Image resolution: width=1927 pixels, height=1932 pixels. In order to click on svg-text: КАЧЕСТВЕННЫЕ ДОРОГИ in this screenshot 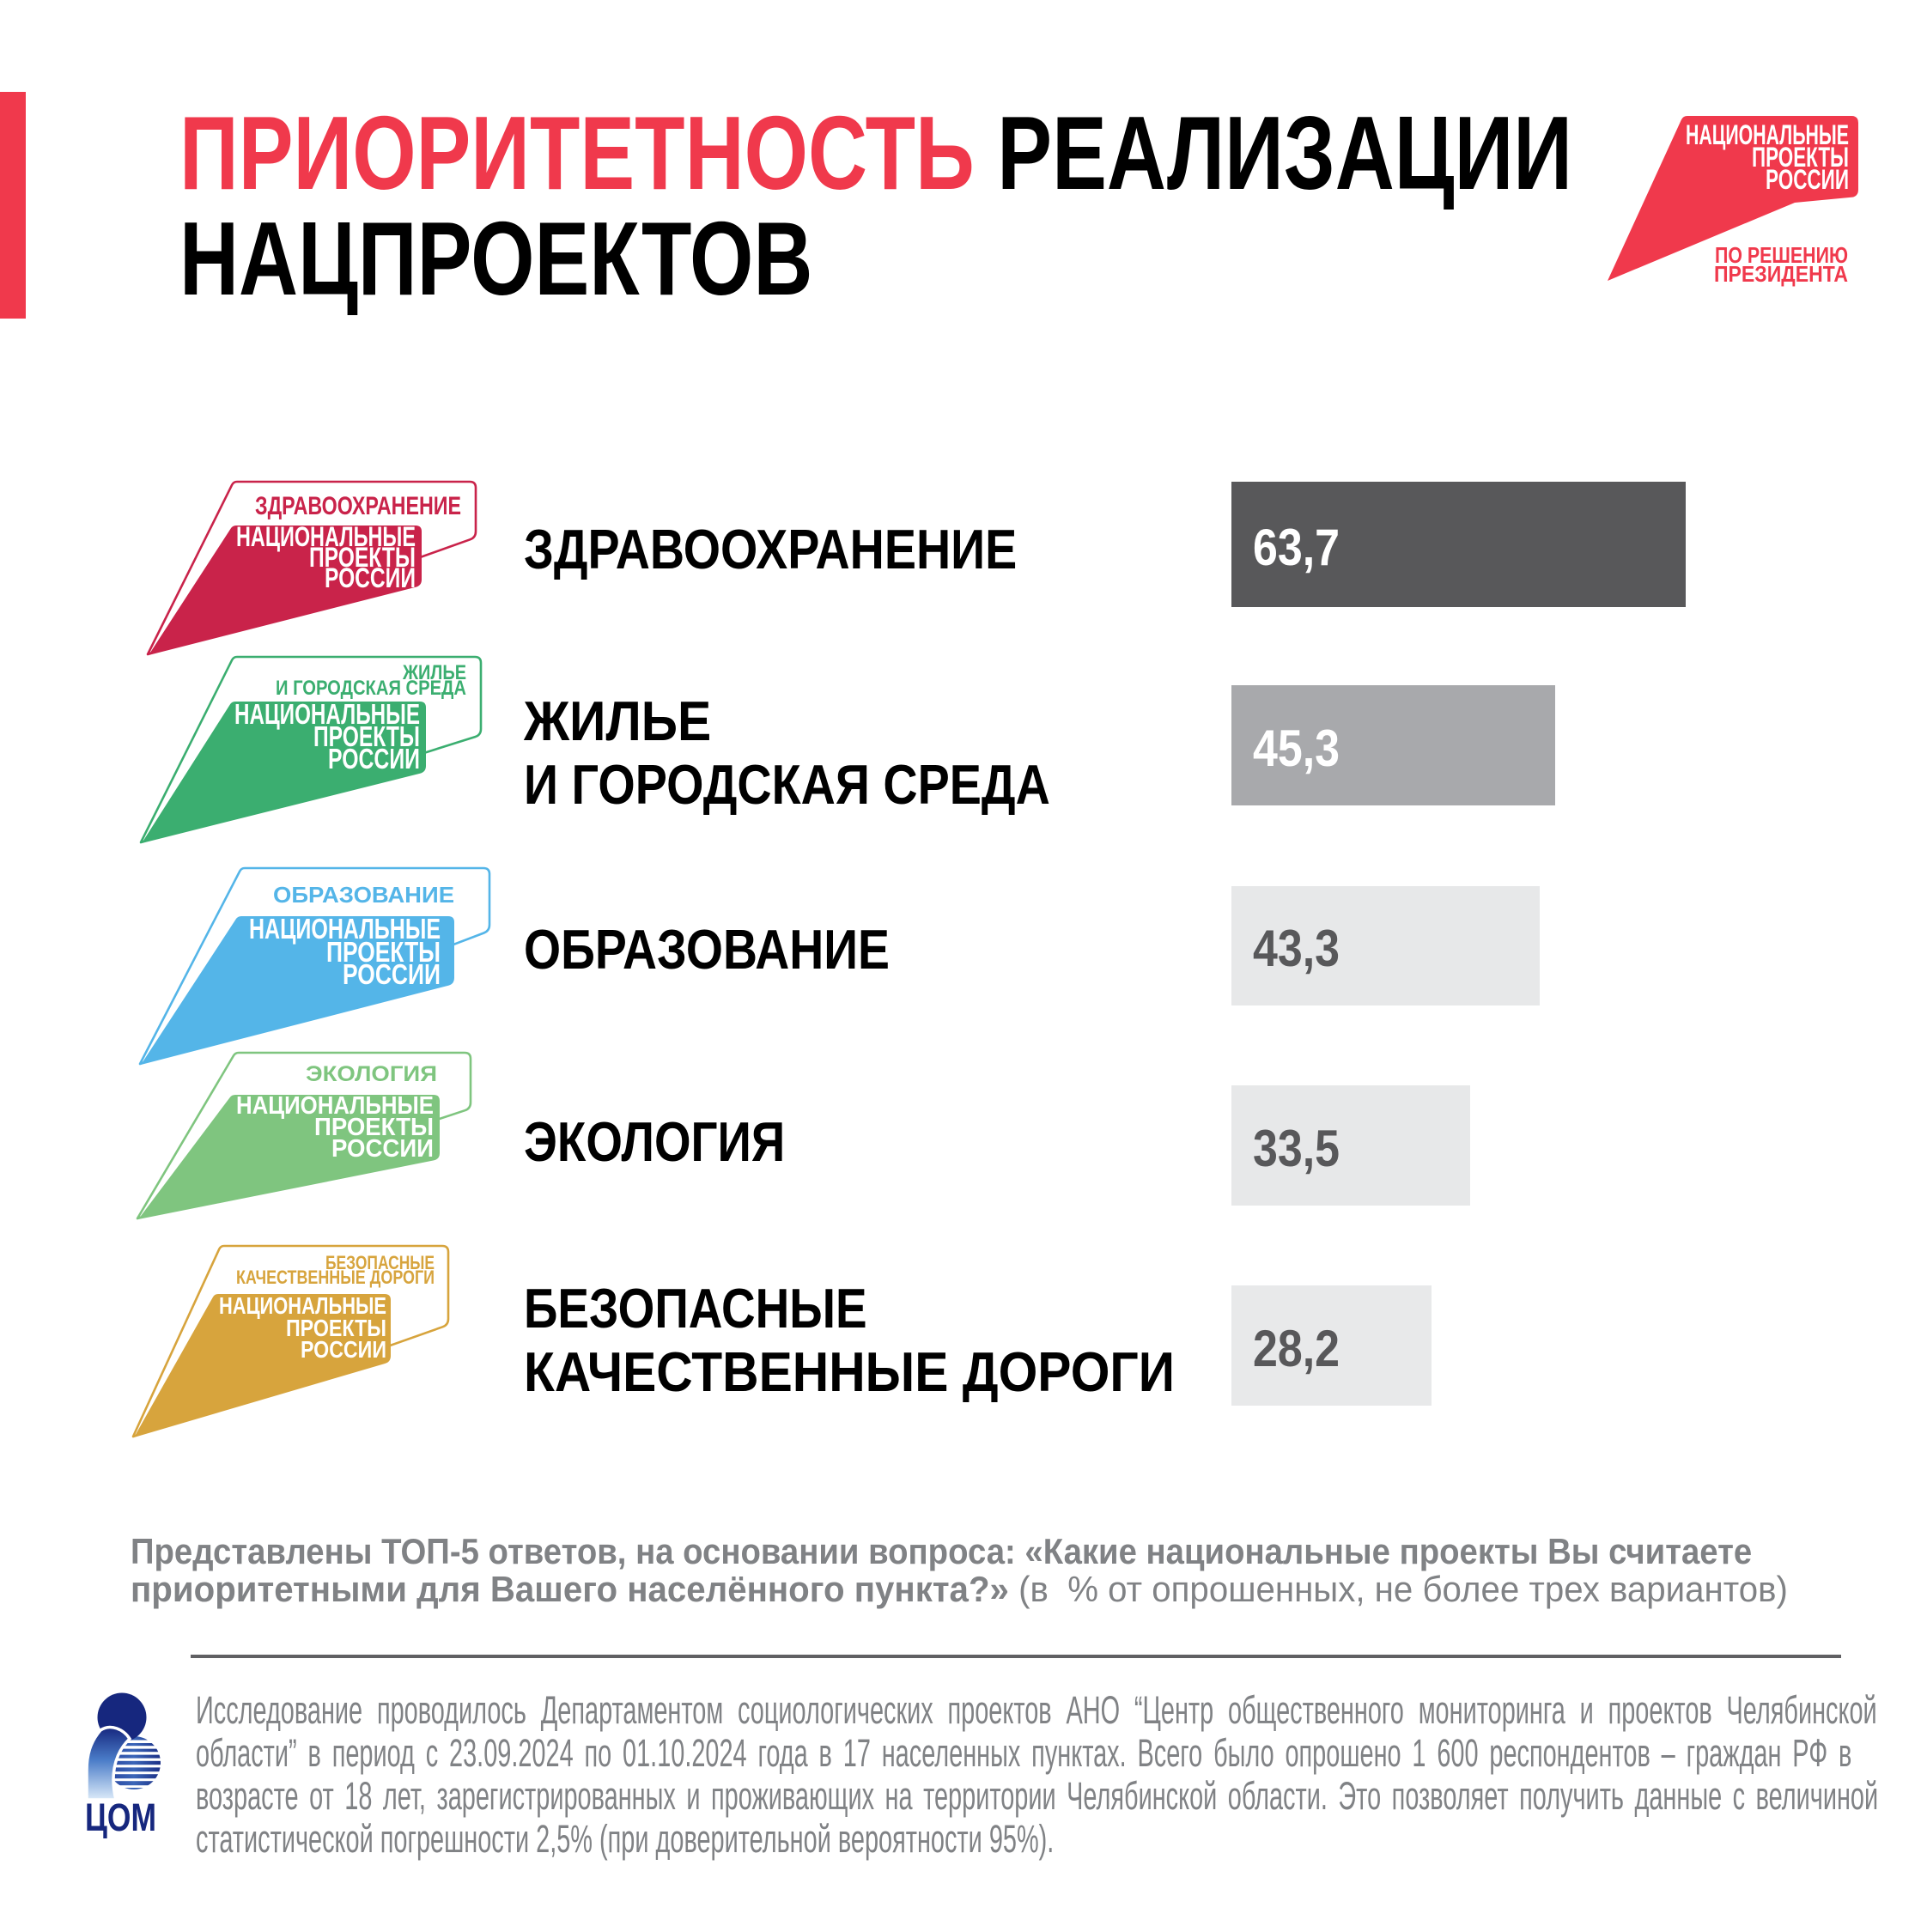, I will do `click(335, 1277)`.